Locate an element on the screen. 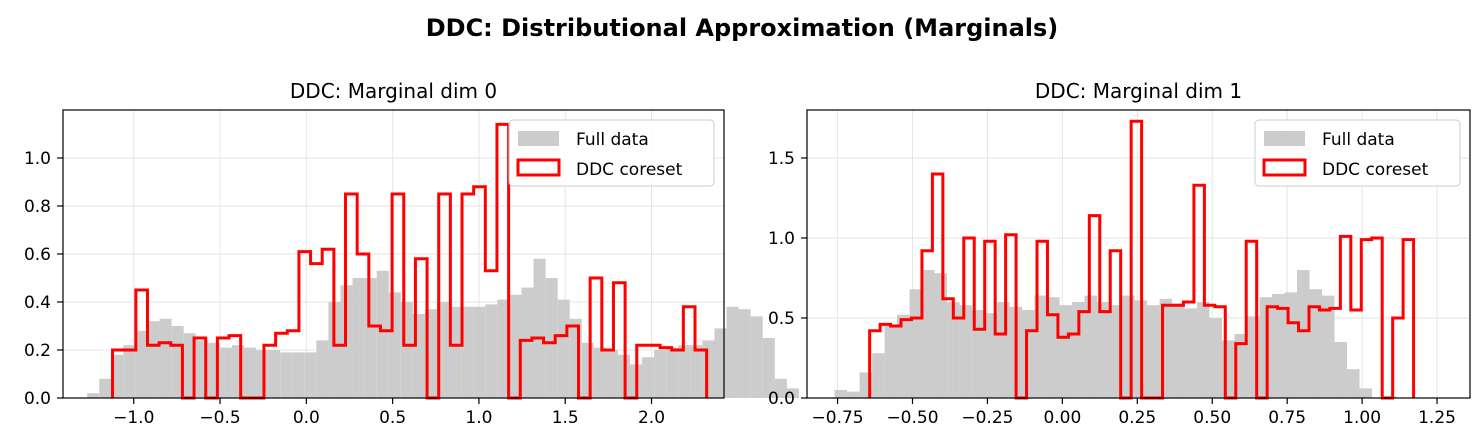 The width and height of the screenshot is (1484, 447). x-tick-label: 0.00 is located at coordinates (1062, 418).